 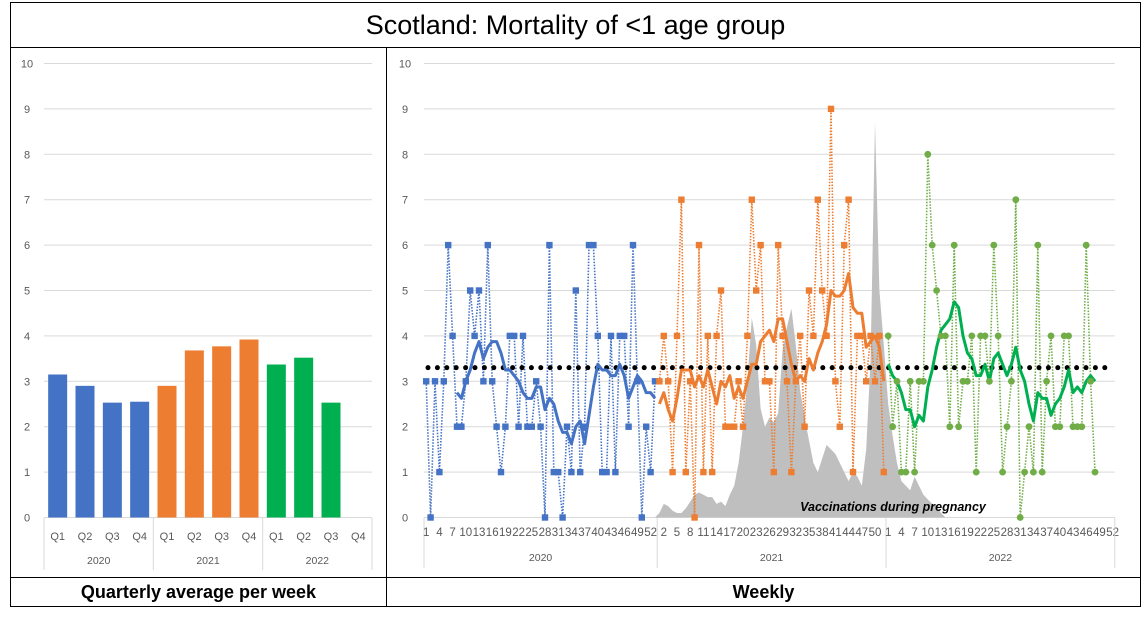 I want to click on moving-average-line-2022, so click(x=991, y=364).